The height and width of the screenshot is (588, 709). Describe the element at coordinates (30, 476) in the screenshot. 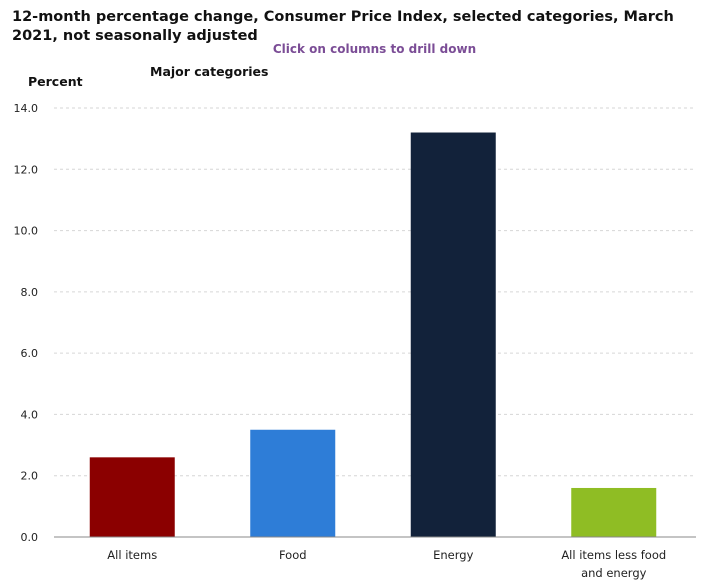

I see `y-tick-label: 2.0` at that location.